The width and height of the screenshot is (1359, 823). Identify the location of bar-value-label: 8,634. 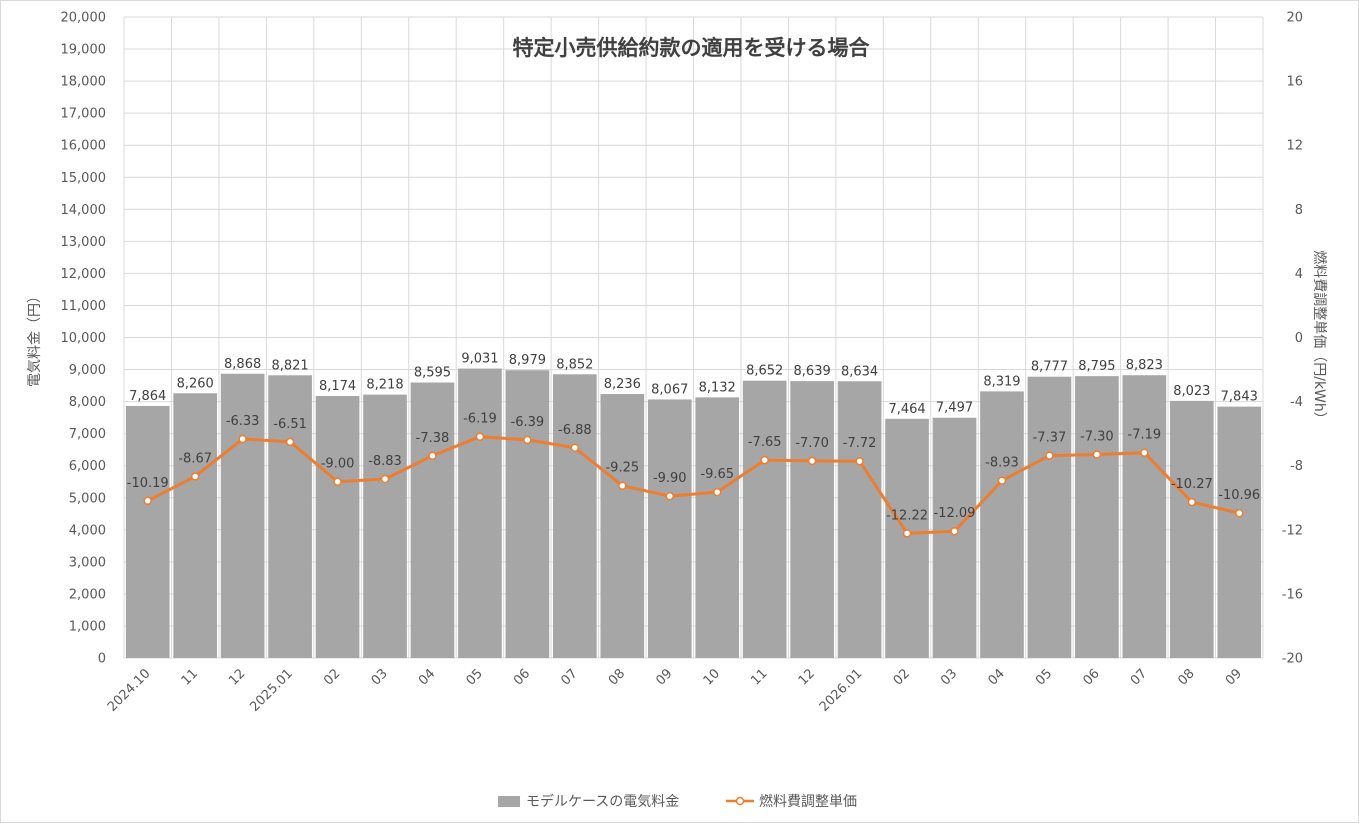
(859, 371).